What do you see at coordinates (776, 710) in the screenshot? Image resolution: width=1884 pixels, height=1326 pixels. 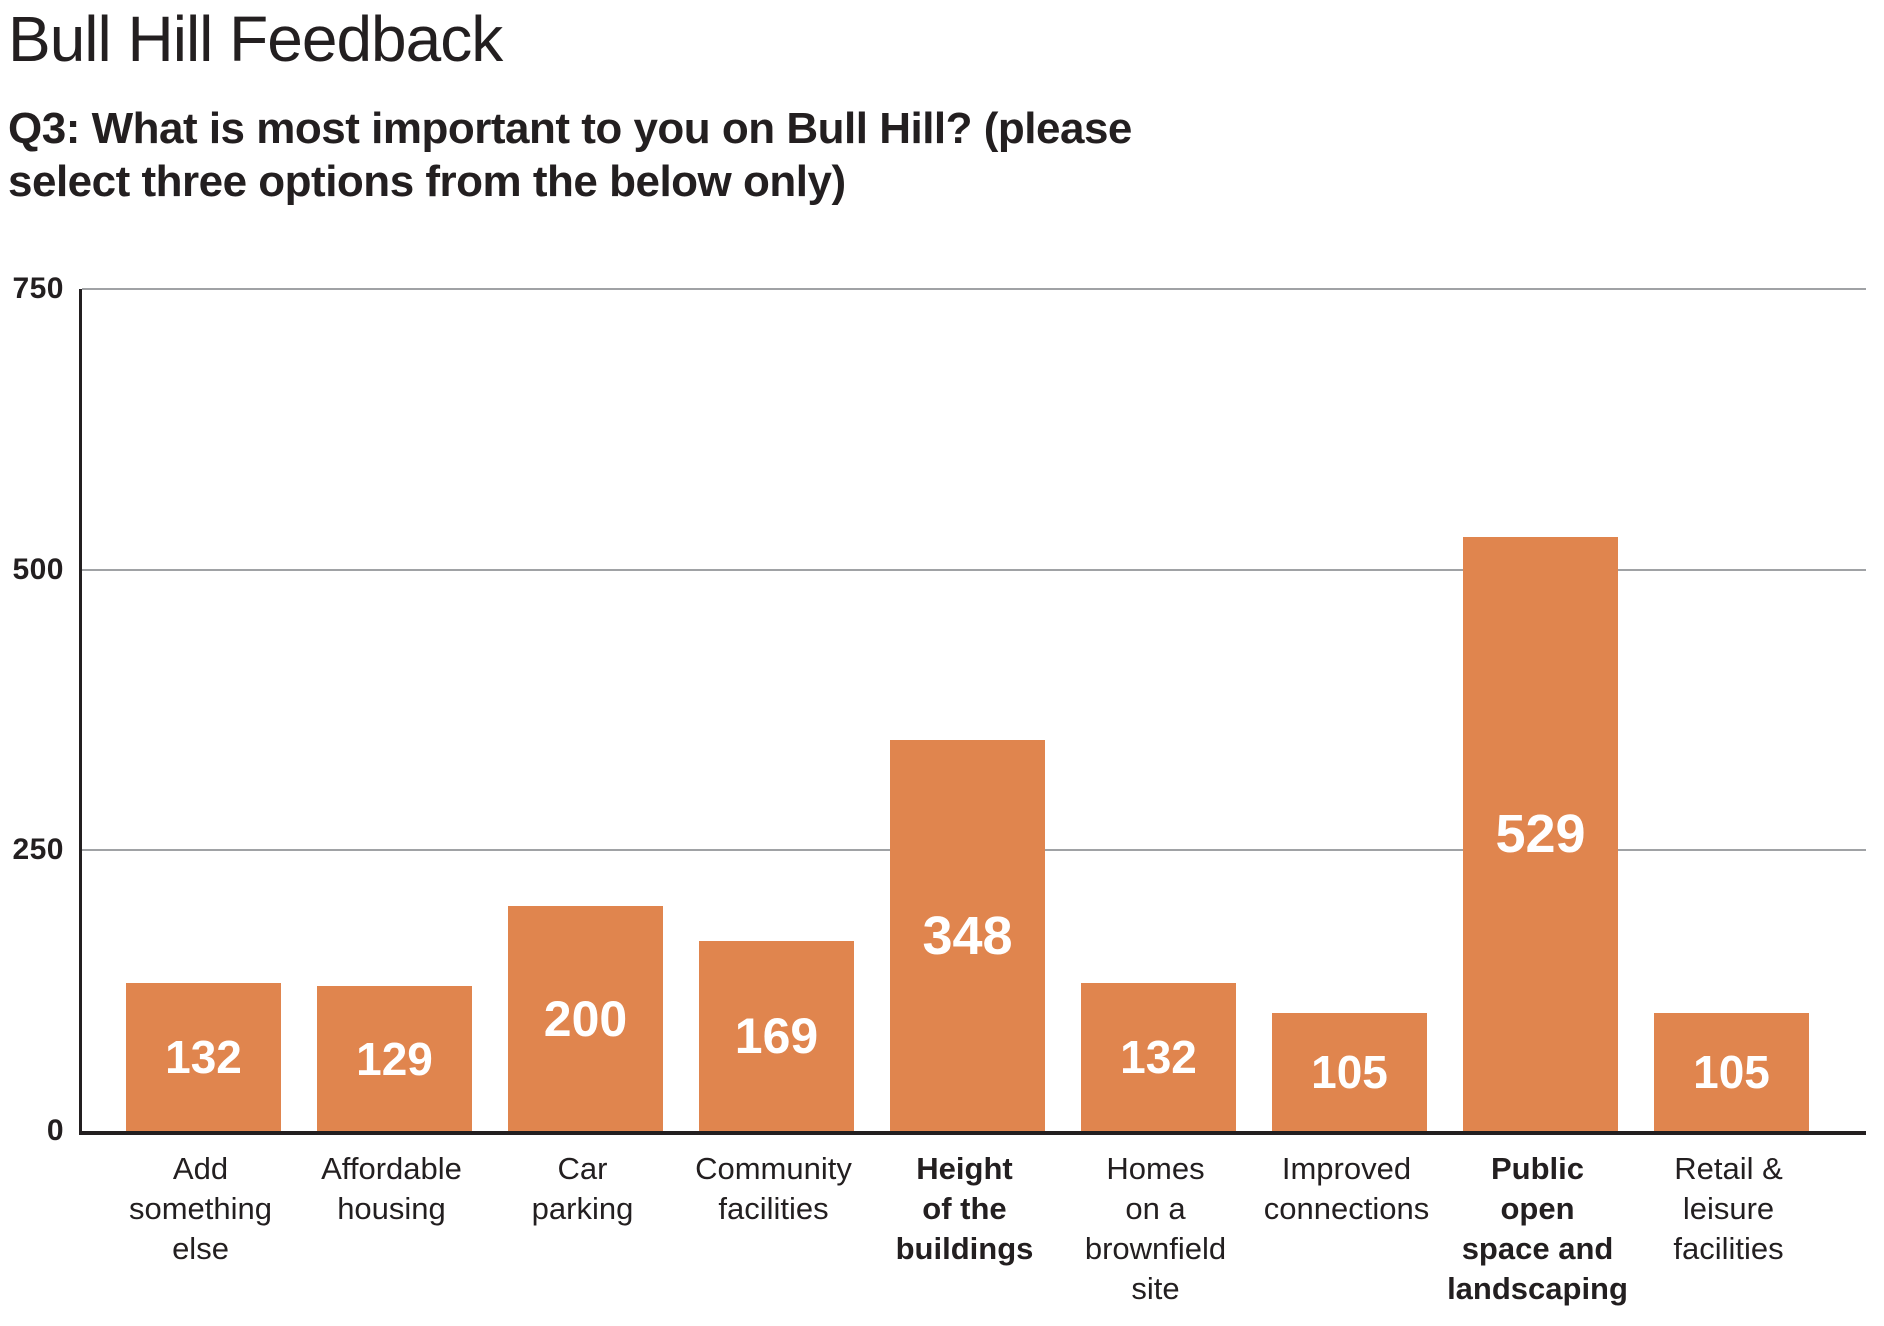 I see `bar-slot: 169` at bounding box center [776, 710].